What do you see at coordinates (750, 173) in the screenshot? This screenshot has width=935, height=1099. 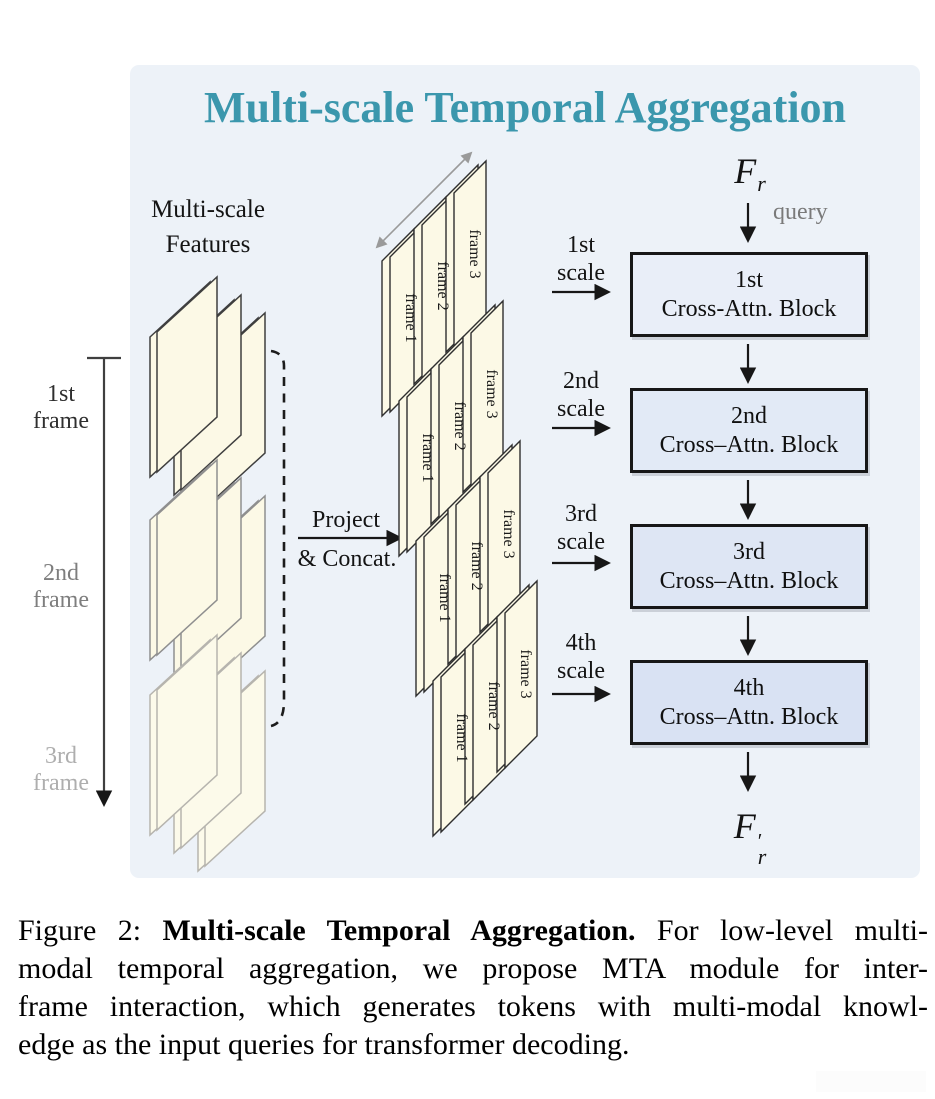 I see `input-feature-symbol: Fr` at bounding box center [750, 173].